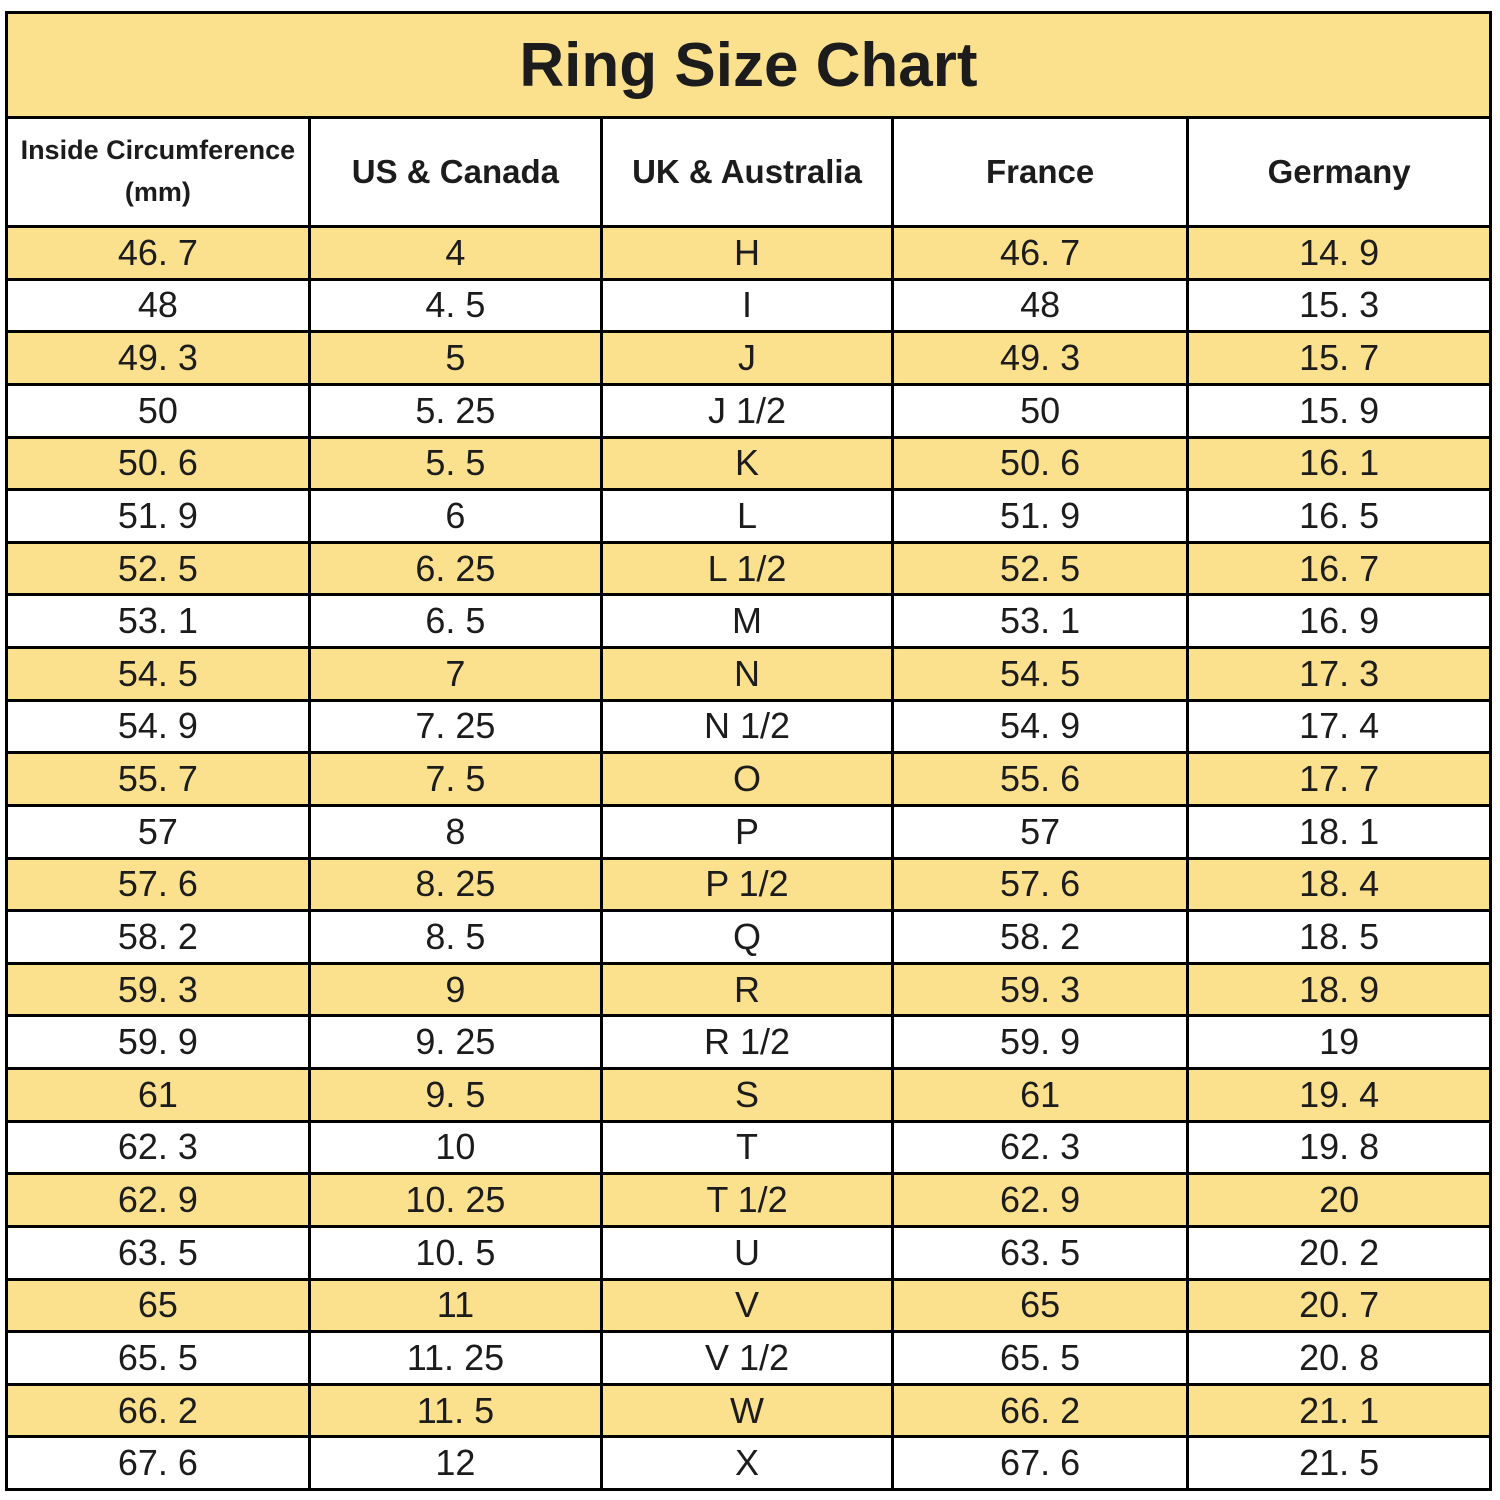 This screenshot has width=1500, height=1500. Describe the element at coordinates (747, 516) in the screenshot. I see `table-cell: L` at that location.